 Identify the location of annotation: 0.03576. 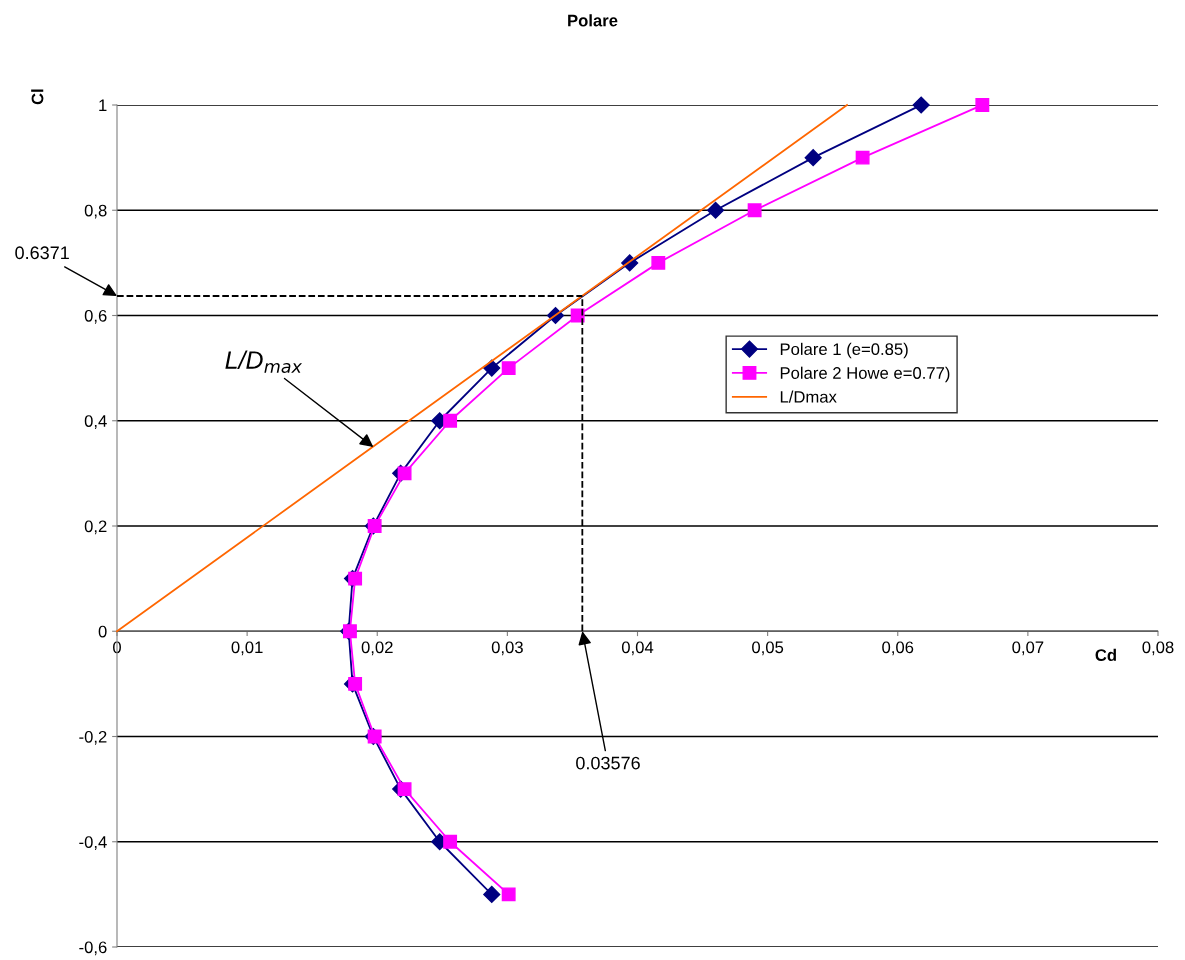
(608, 763).